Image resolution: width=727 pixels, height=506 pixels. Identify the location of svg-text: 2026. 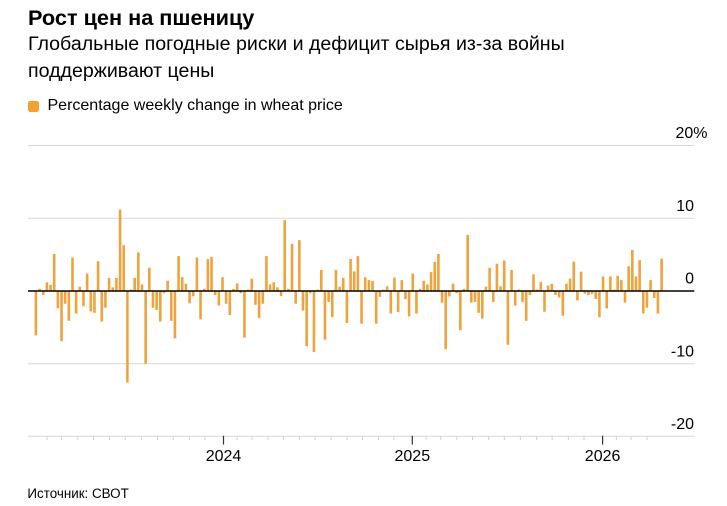
(603, 456).